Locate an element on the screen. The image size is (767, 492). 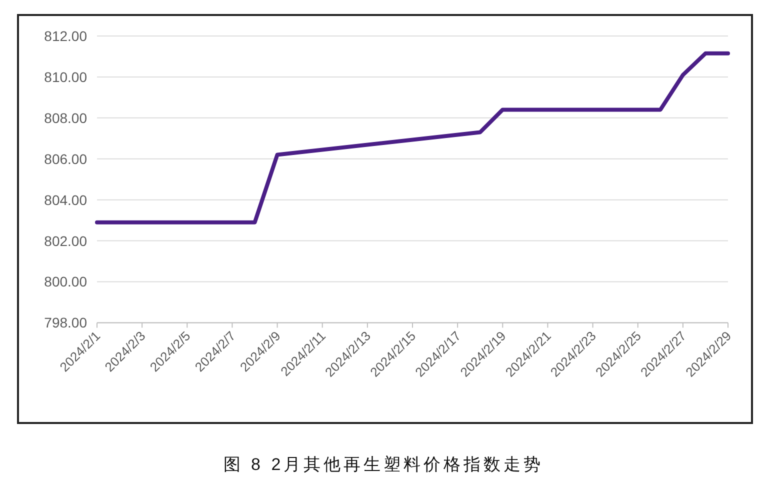
y-tick-label: 810.00 is located at coordinates (66, 76).